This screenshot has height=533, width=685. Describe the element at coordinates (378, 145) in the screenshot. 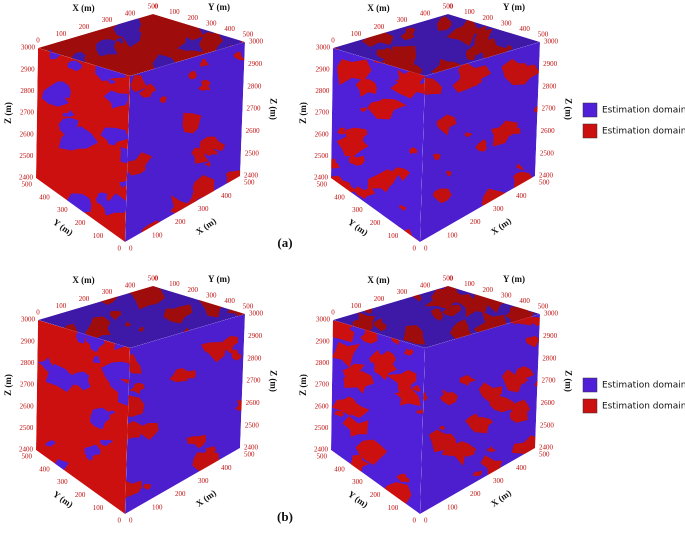

I see `cube-face` at that location.